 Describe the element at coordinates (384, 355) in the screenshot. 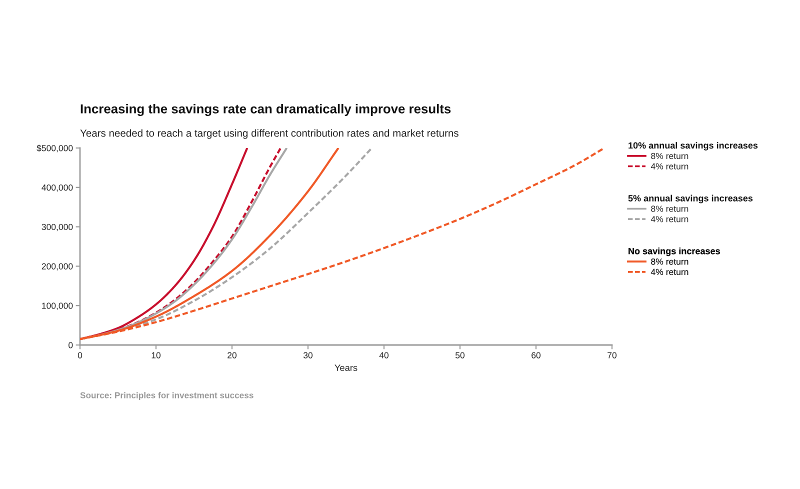

I see `x-tick-label: 40` at that location.